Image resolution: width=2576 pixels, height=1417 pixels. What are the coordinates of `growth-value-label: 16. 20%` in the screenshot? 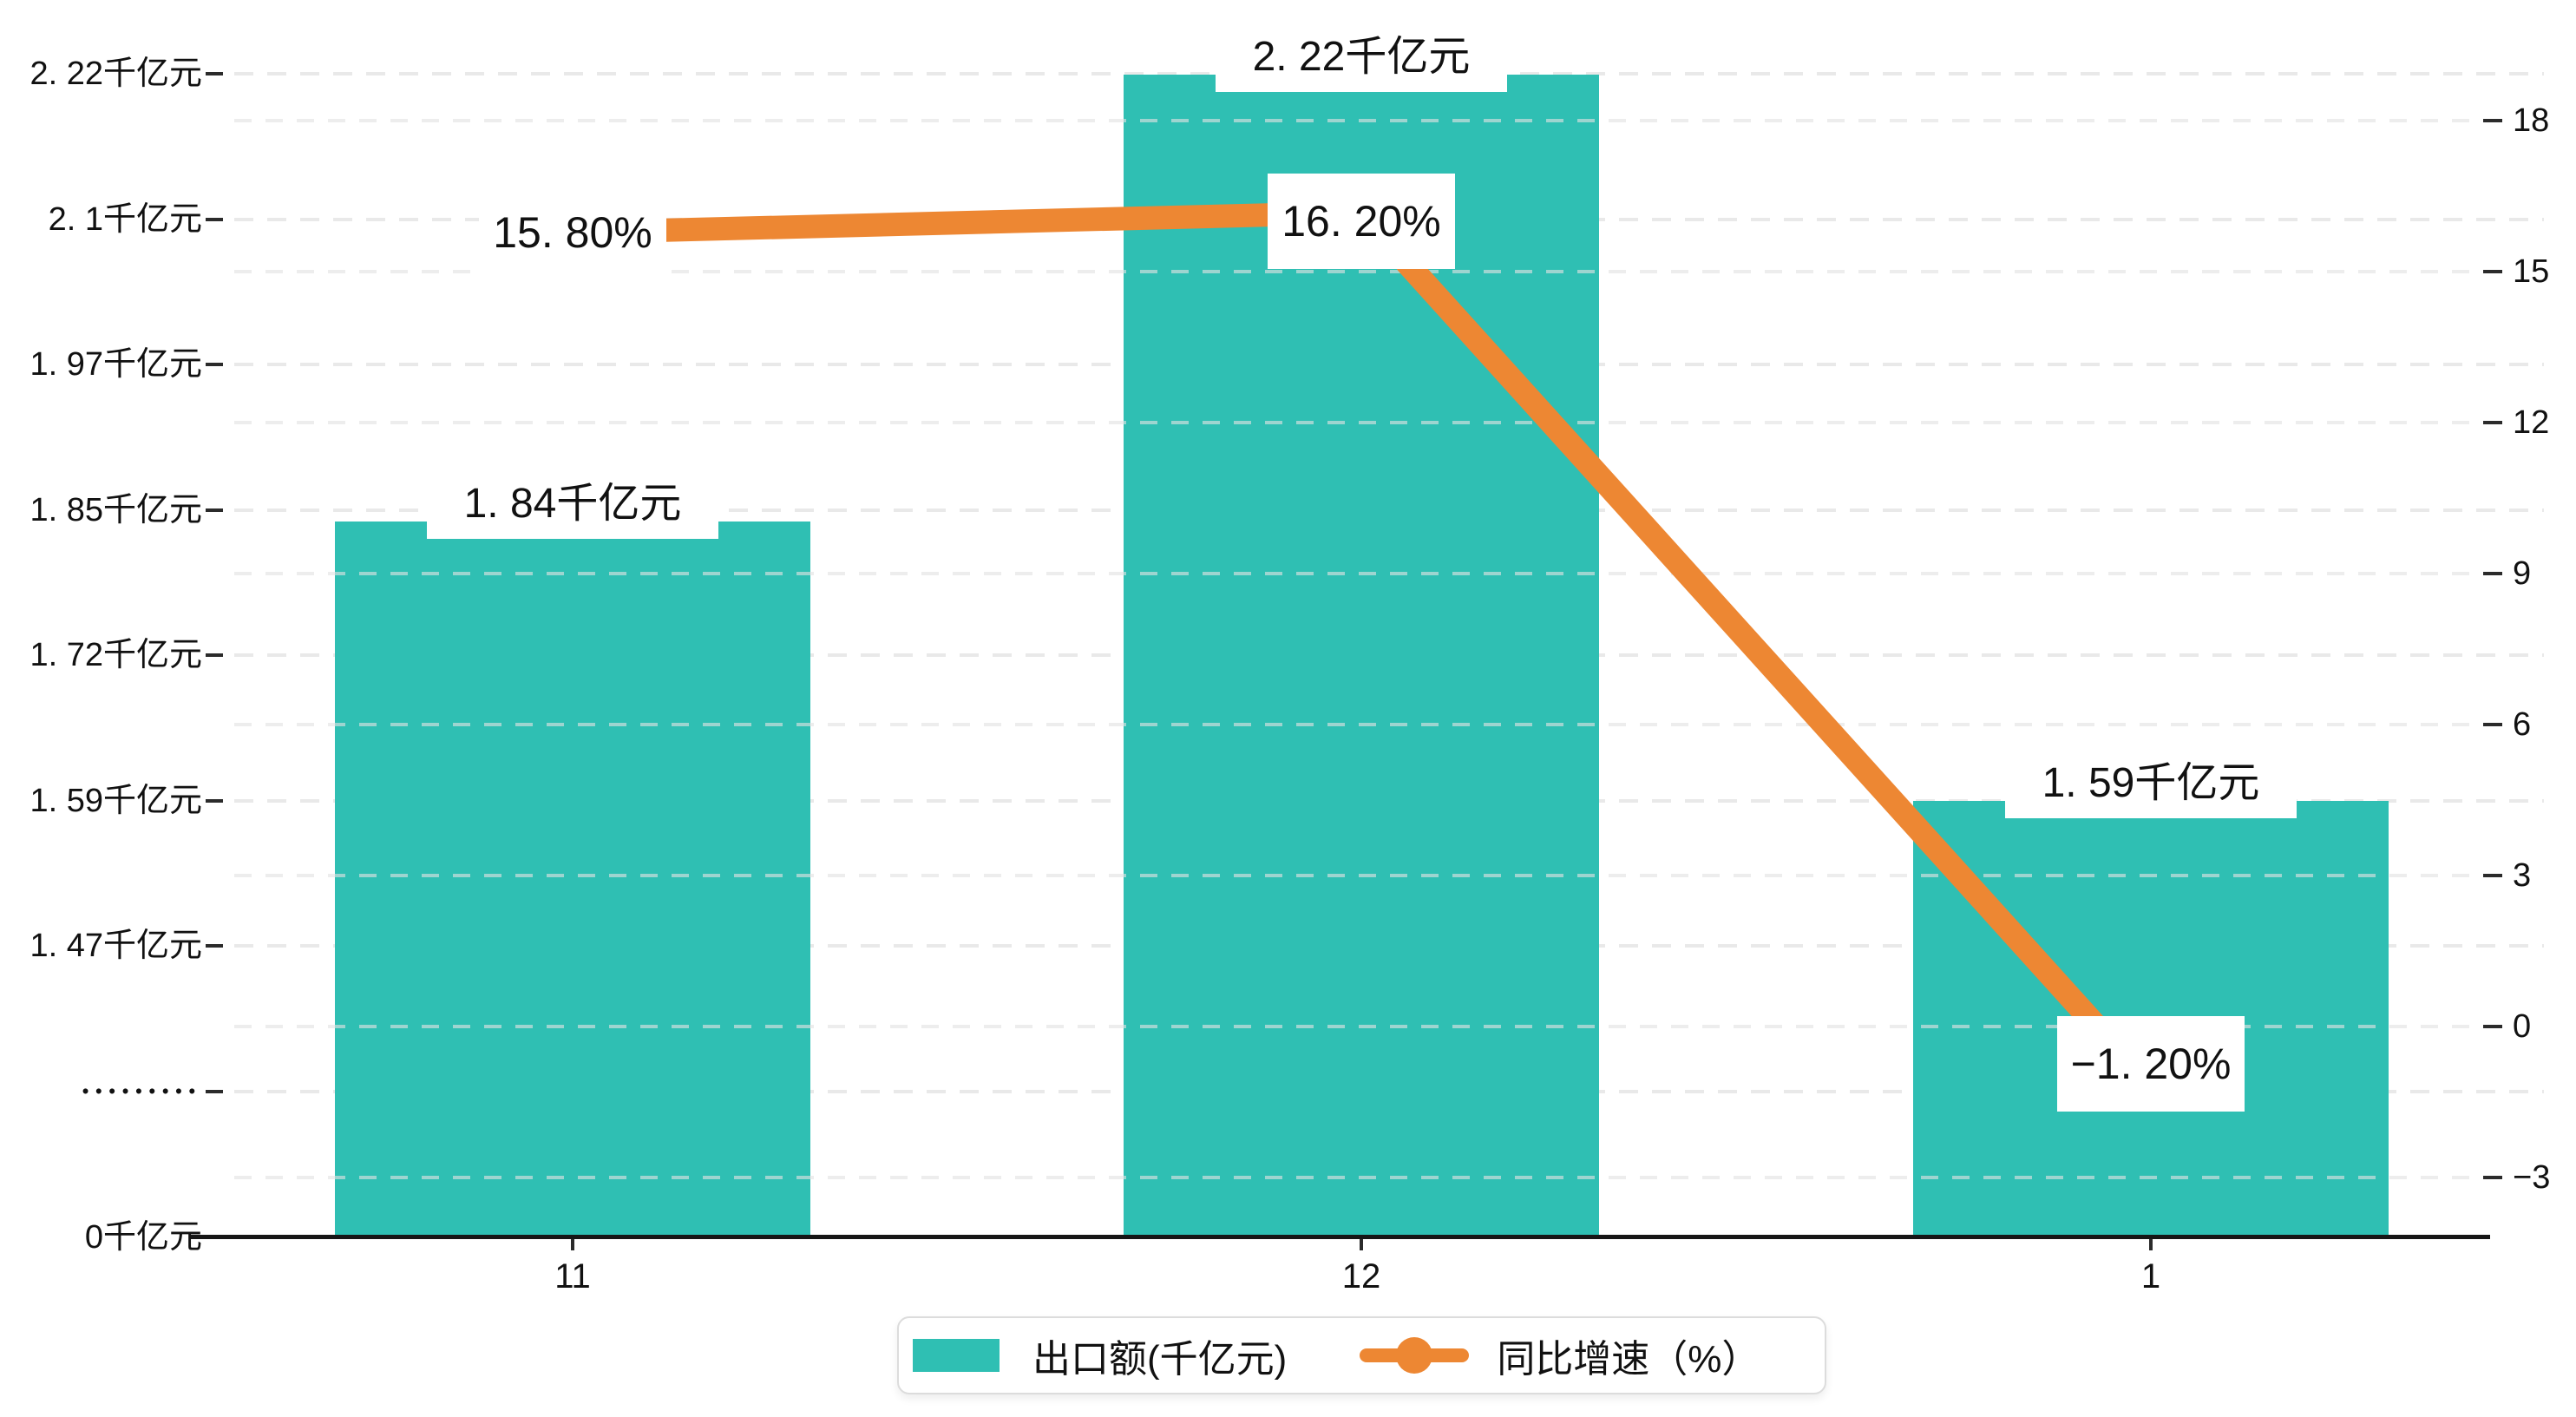 It's located at (1361, 221).